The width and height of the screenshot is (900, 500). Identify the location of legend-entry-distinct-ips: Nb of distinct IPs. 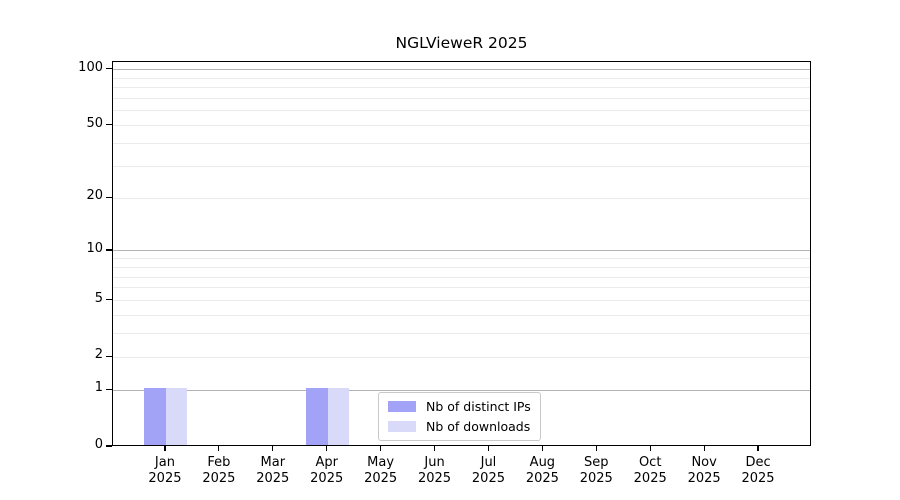
(459, 406).